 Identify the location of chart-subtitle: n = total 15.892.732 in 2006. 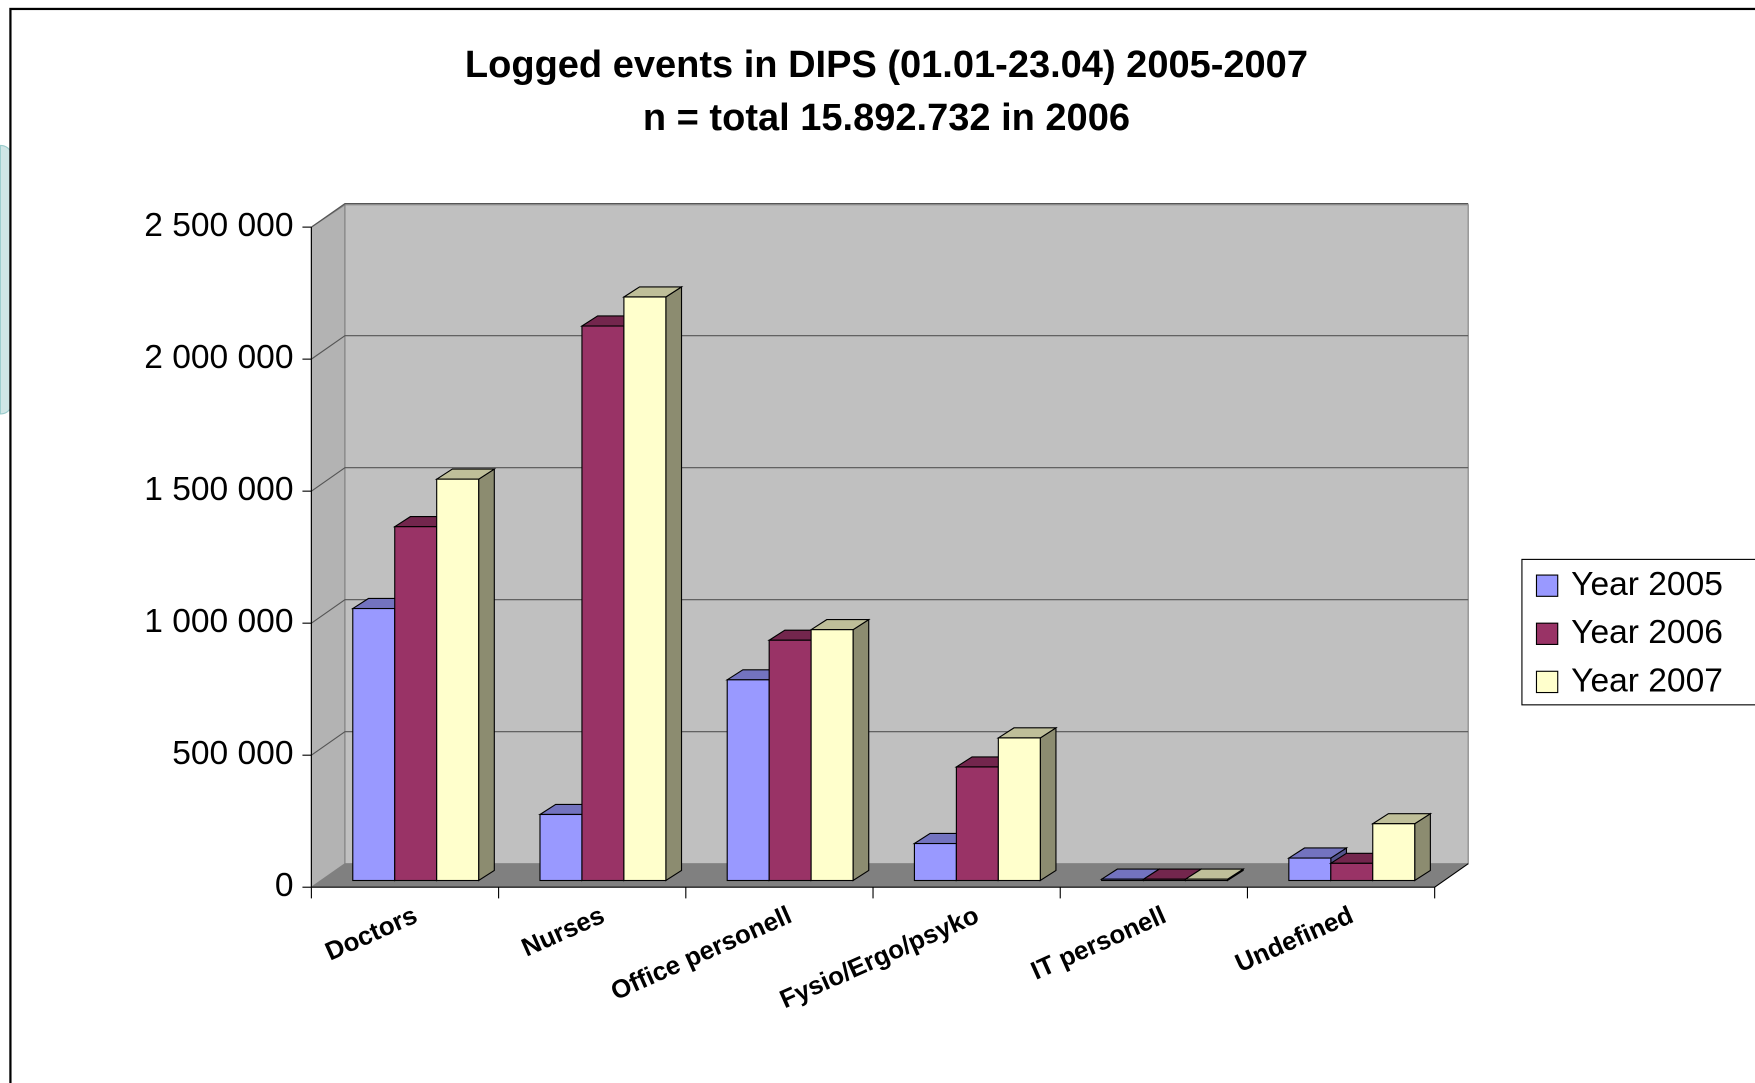
(886, 118).